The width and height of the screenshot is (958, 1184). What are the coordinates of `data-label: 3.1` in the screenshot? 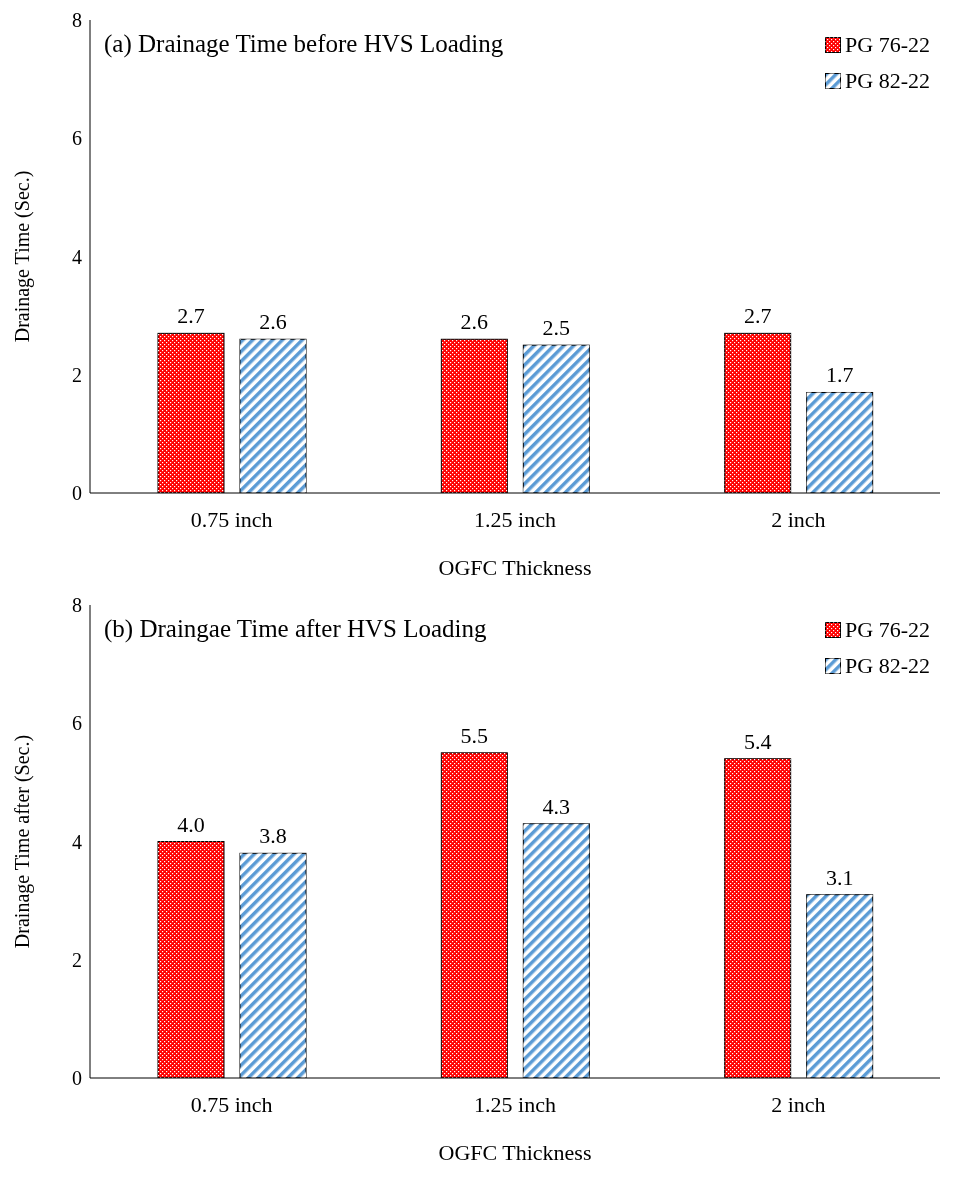 It's located at (839, 877).